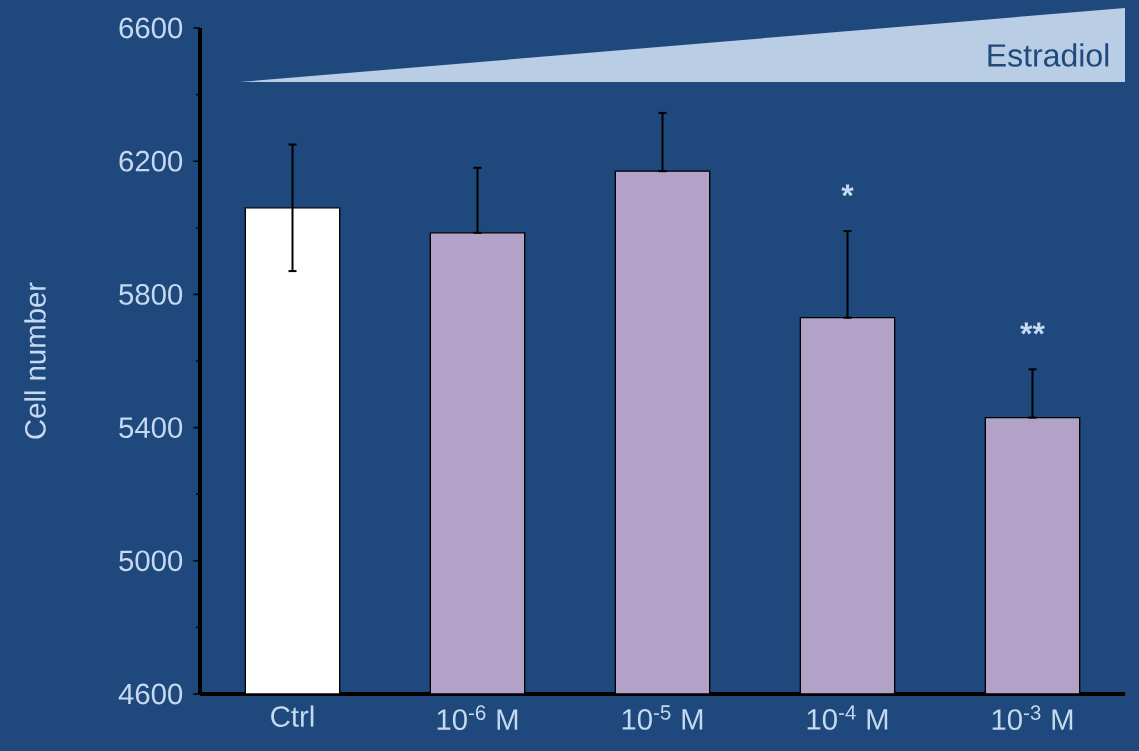 The width and height of the screenshot is (1139, 751). I want to click on y-tick-label: 5400, so click(151, 427).